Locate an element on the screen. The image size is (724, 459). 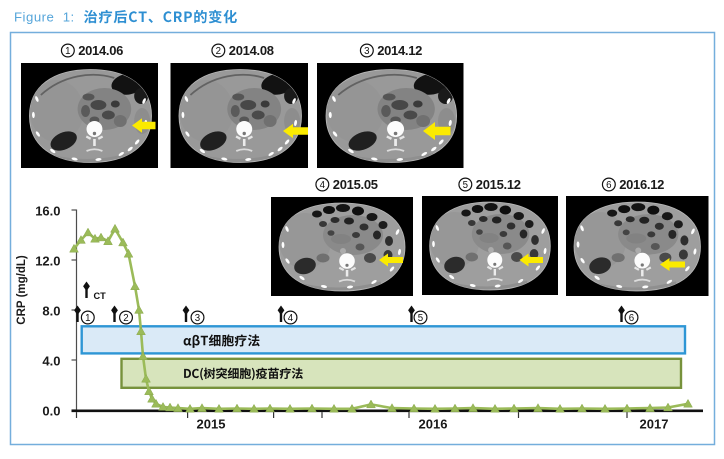
svg-text: Figure 1: is located at coordinates (44, 17).